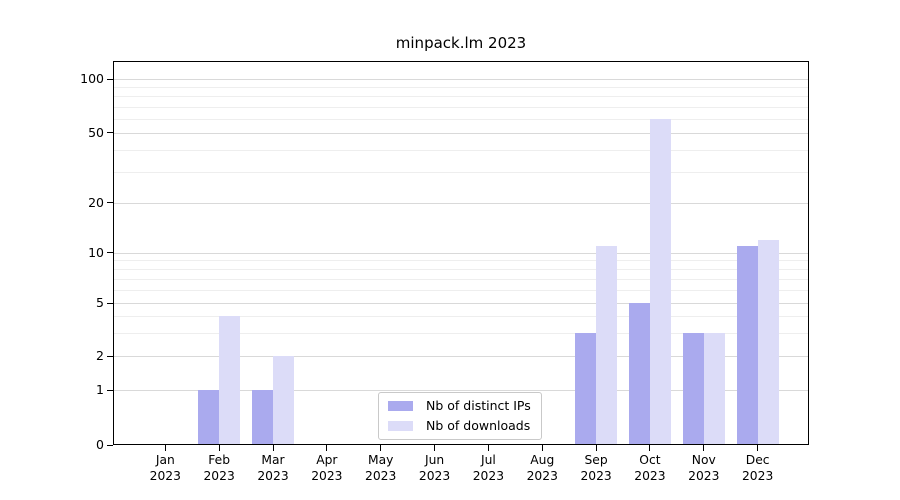 This screenshot has width=900, height=500. I want to click on x-tick-label-dec: Dec 2023, so click(758, 468).